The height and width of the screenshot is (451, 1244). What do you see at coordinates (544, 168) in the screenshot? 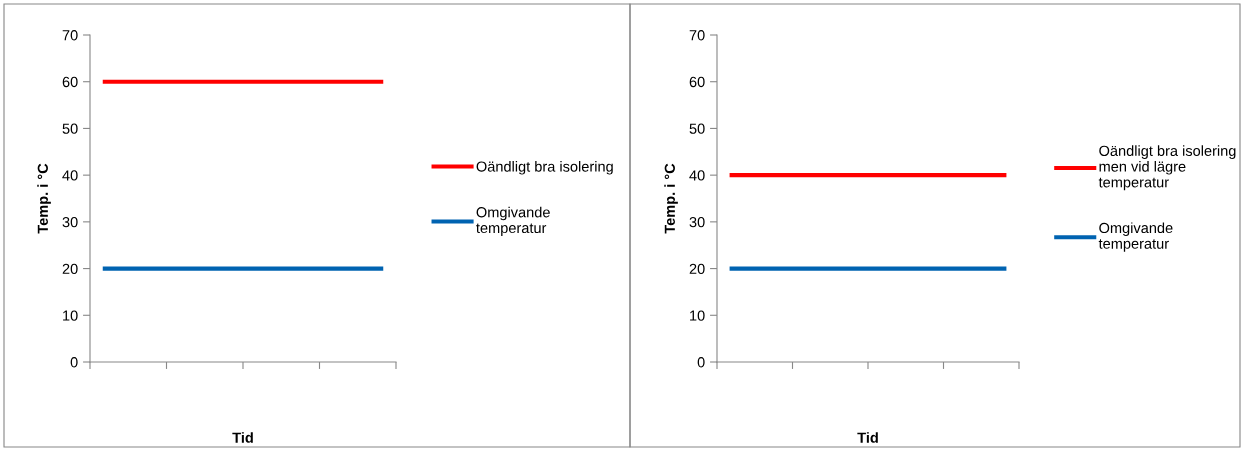
I see `legend-label: Oändligt bra isolering` at bounding box center [544, 168].